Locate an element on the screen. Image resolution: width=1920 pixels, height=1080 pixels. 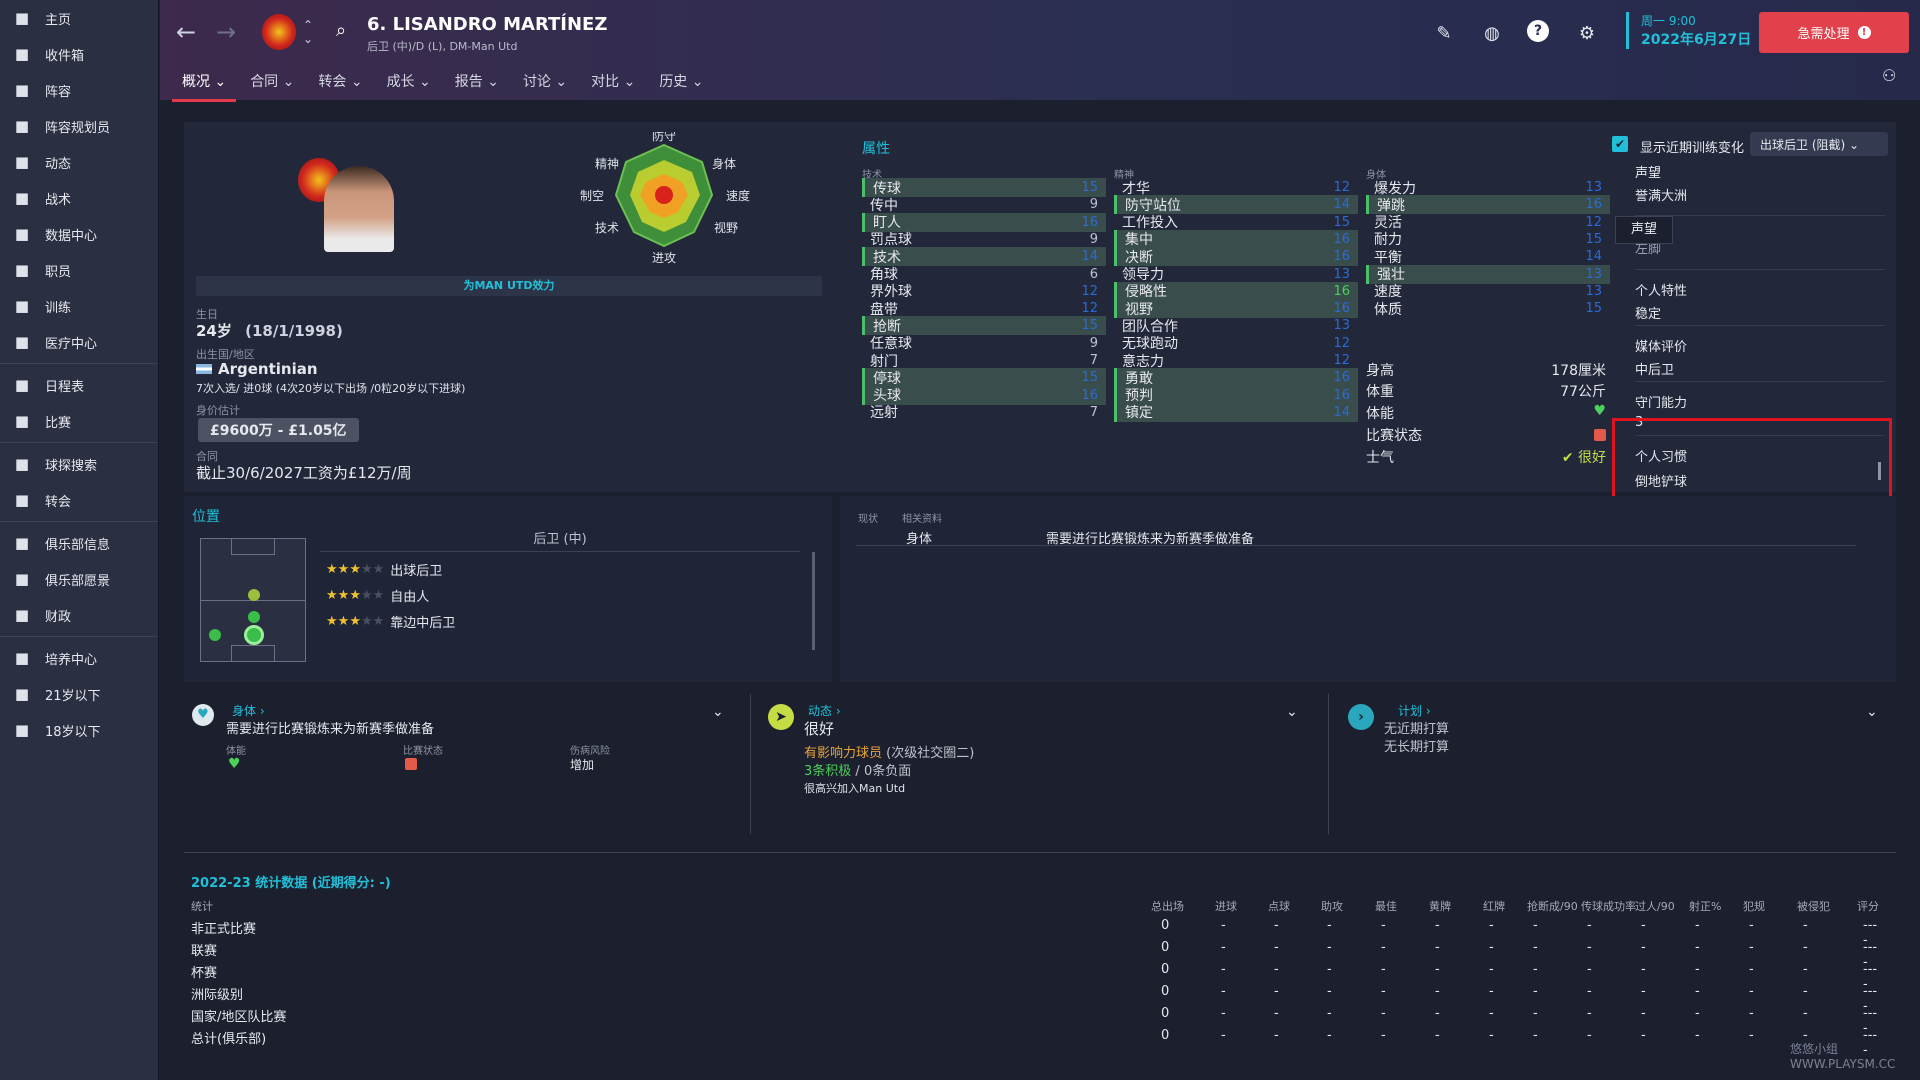
urgent-button: 急需处理 ! is located at coordinates (1834, 32).